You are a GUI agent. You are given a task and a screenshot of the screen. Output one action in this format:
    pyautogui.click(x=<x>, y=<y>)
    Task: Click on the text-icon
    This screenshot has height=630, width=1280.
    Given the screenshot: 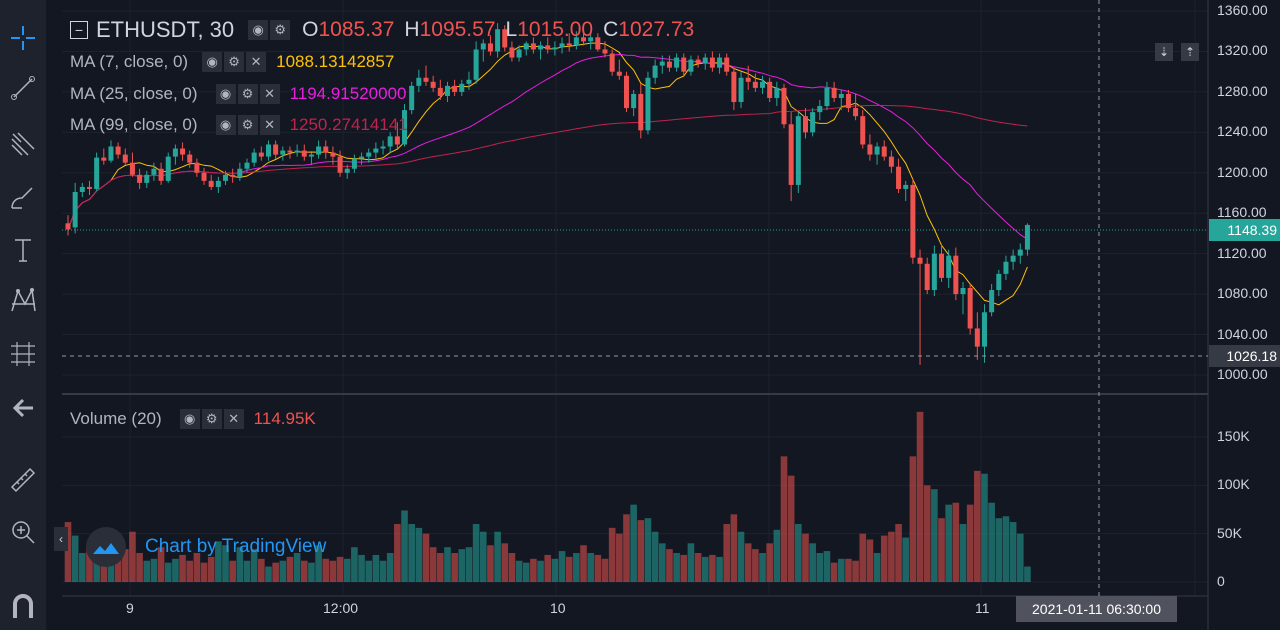 What is the action you would take?
    pyautogui.click(x=23, y=250)
    